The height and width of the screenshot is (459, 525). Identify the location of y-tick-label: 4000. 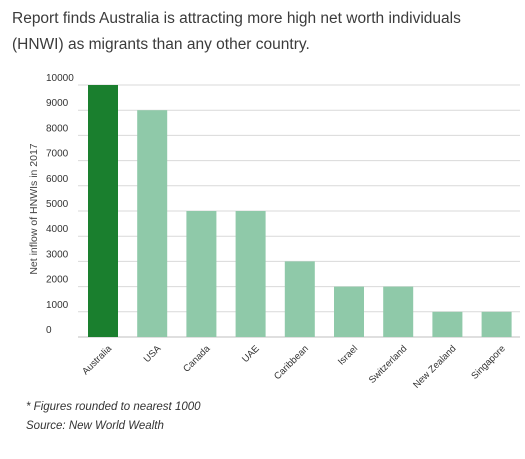
(57, 229).